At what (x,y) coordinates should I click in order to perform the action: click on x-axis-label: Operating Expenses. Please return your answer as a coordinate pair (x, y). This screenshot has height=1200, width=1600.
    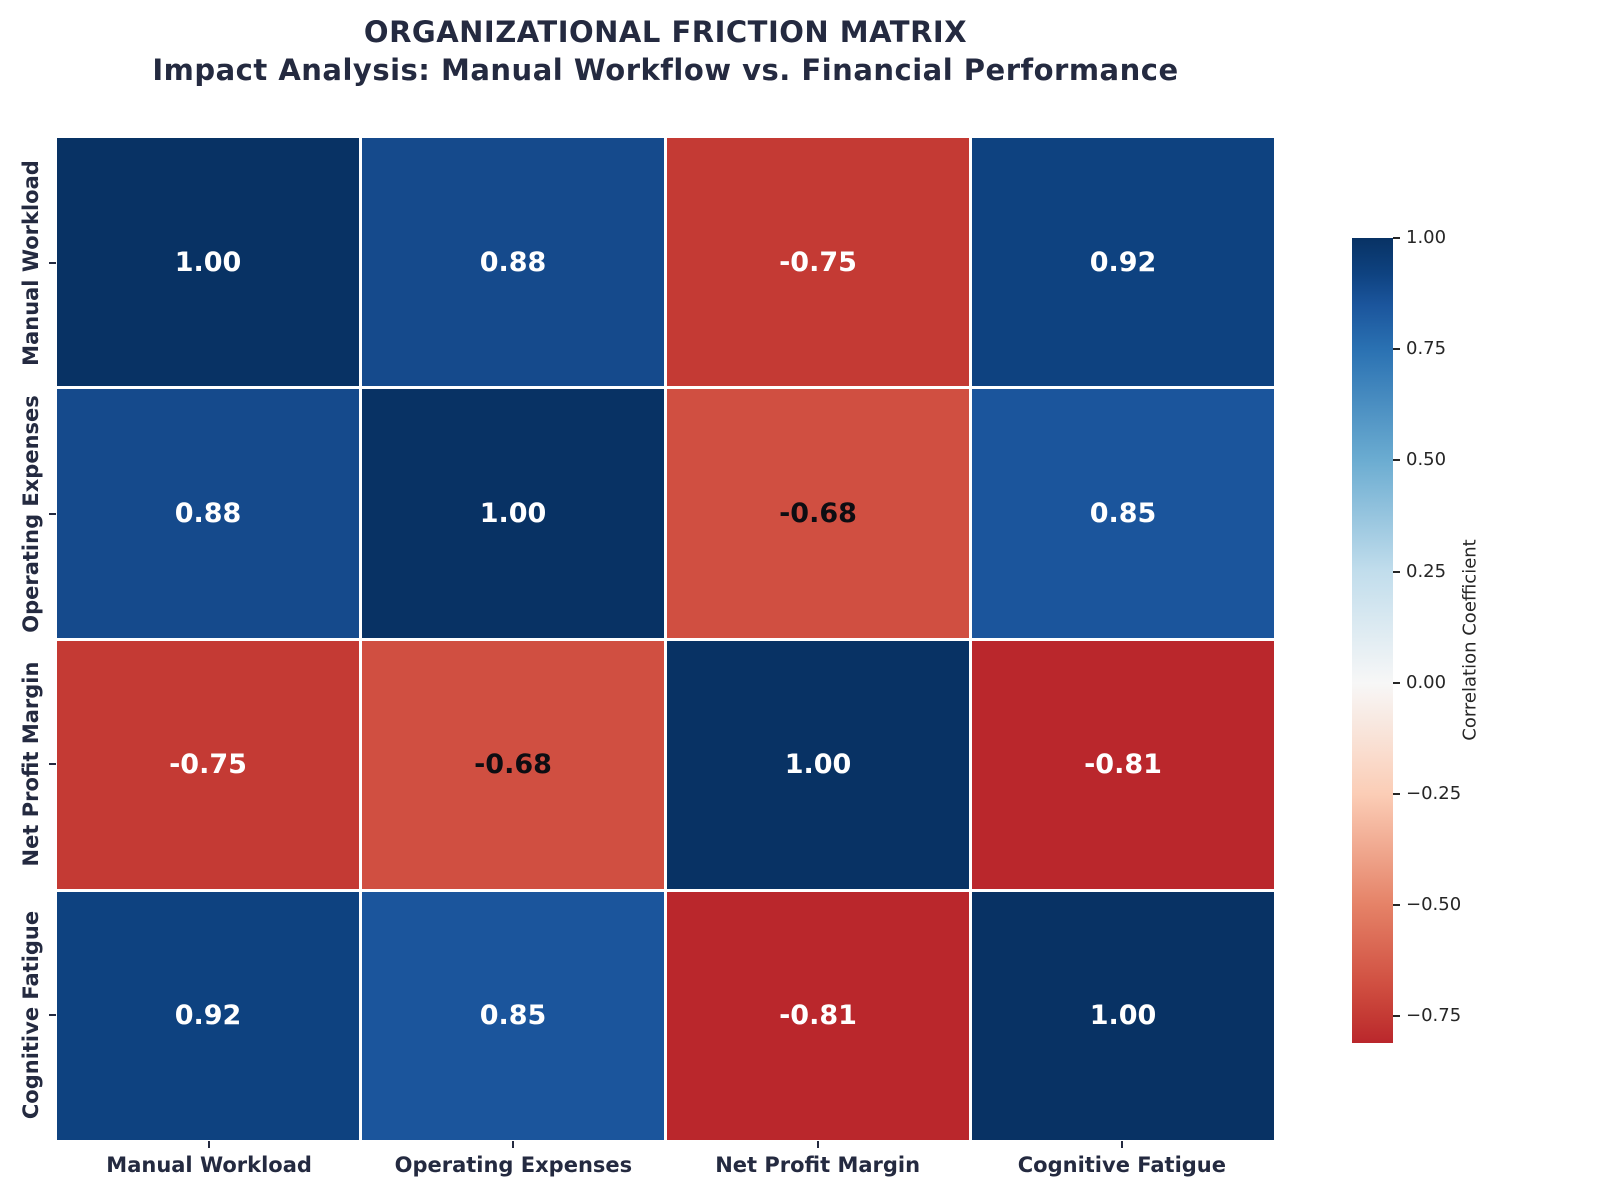
    Looking at the image, I should click on (513, 1165).